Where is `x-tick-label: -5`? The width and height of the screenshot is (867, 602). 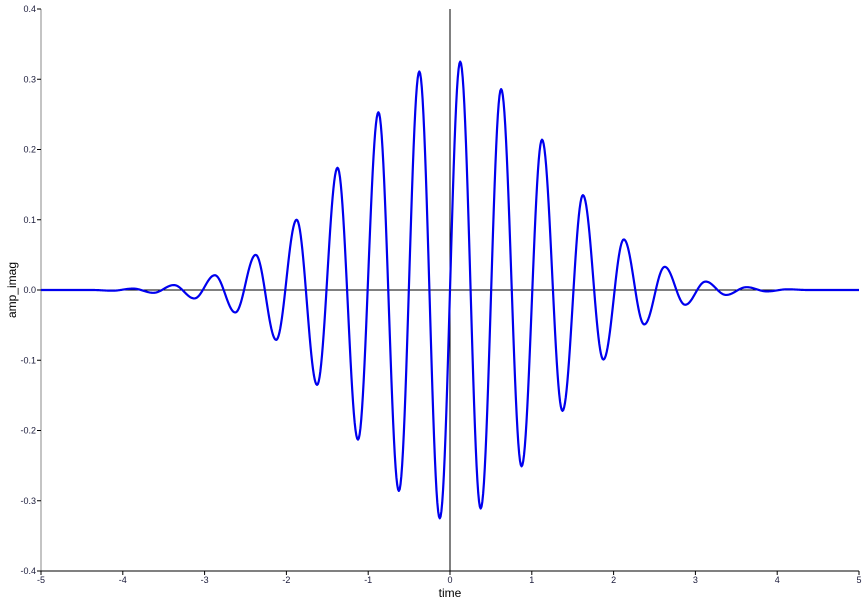
x-tick-label: -5 is located at coordinates (41, 580).